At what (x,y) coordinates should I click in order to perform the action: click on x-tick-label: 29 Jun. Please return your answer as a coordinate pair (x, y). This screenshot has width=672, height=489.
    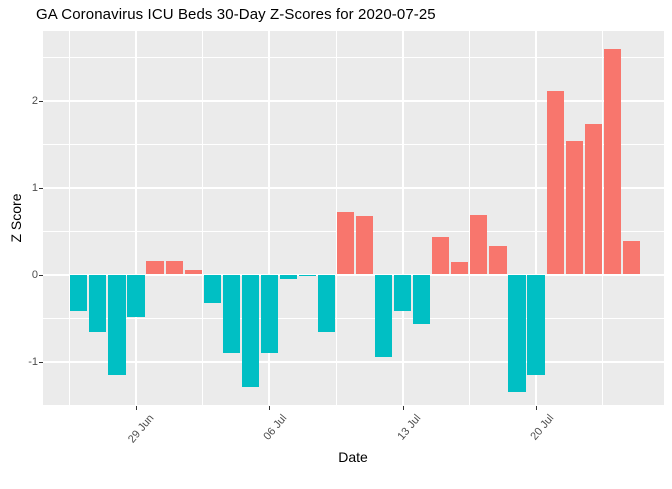
    Looking at the image, I should click on (141, 429).